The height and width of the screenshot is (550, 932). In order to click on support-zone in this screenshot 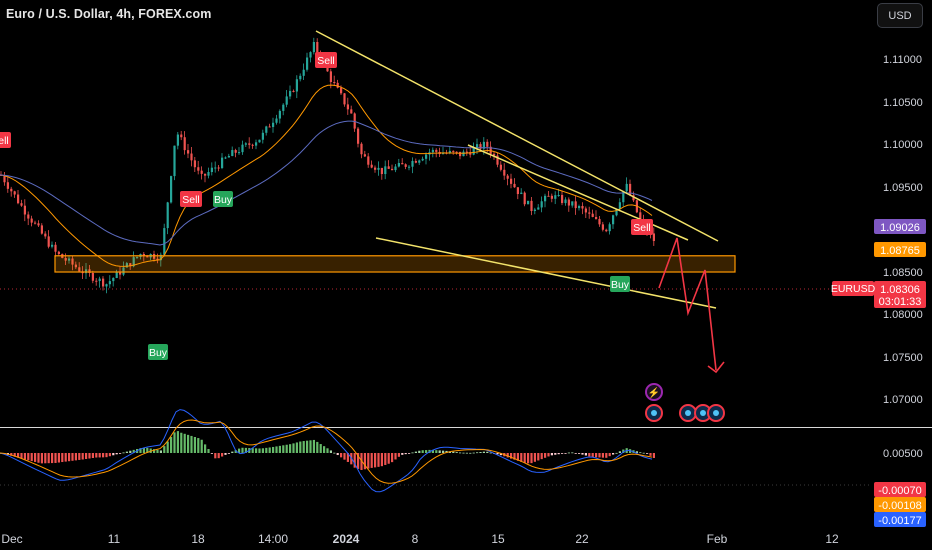, I will do `click(395, 264)`.